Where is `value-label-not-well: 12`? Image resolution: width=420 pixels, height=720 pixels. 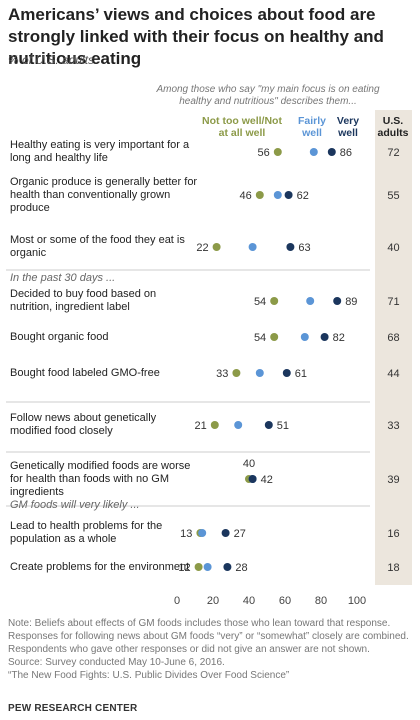 value-label-not-well: 12 is located at coordinates (184, 568).